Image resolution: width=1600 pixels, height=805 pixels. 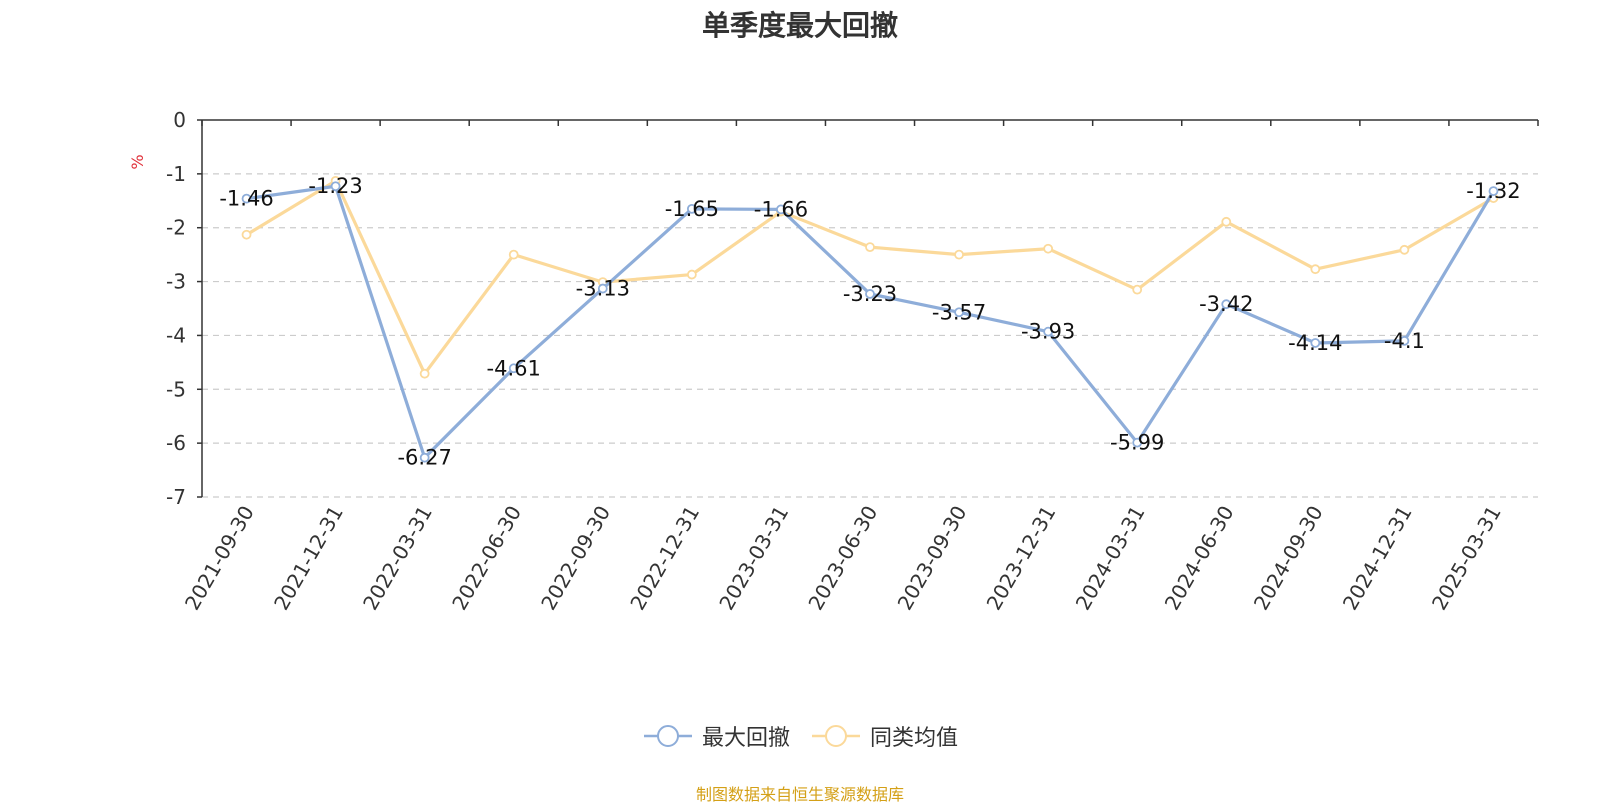 I want to click on data-label: -1.46, so click(x=246, y=199).